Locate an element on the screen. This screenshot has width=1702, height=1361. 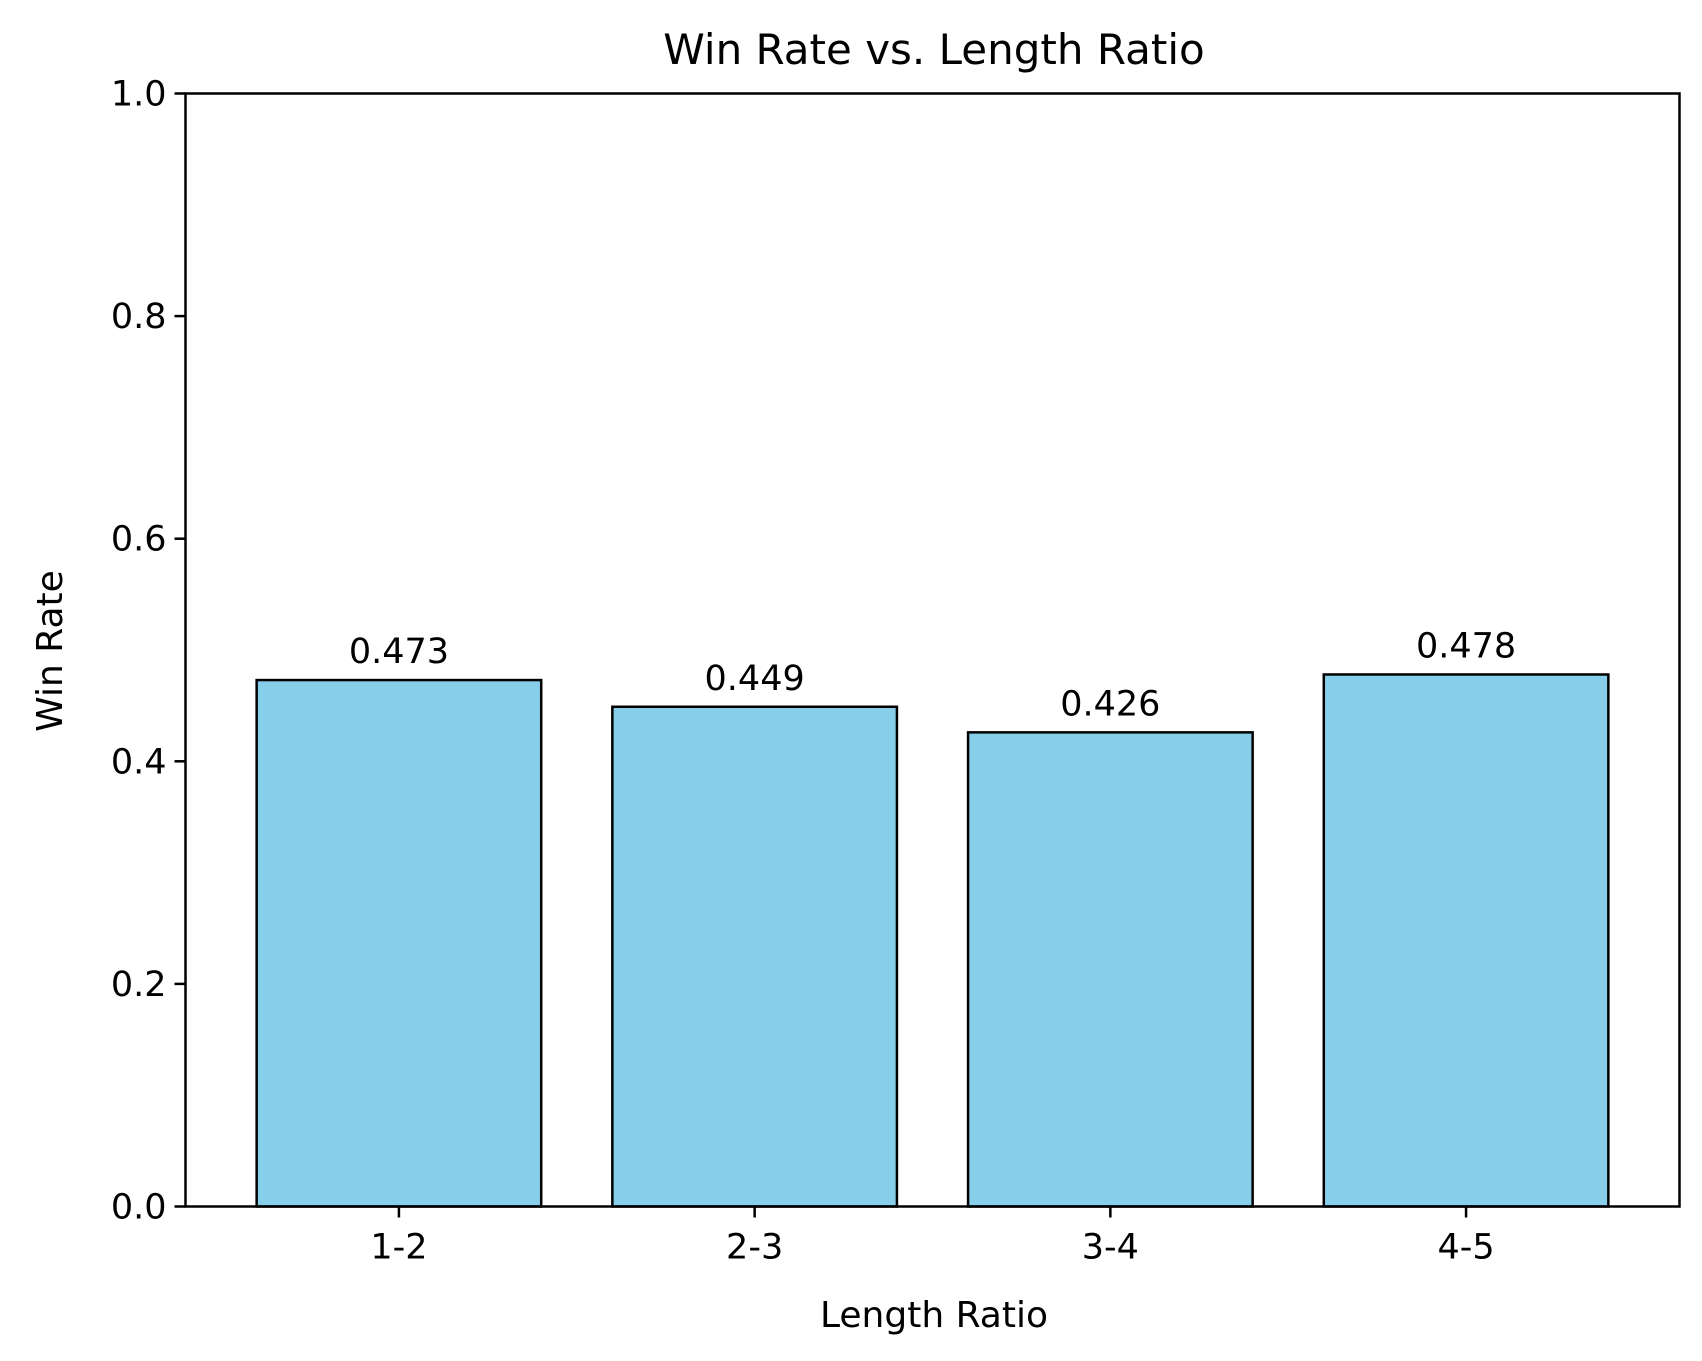
y-axis-ticks: 0.0 0.2 0.4 0.6 0.8 1.0 is located at coordinates (148, 651).